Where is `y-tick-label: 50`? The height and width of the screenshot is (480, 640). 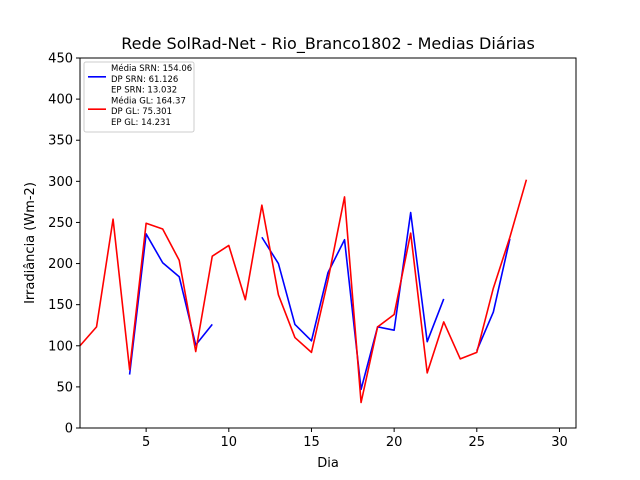 y-tick-label: 50 is located at coordinates (64, 387).